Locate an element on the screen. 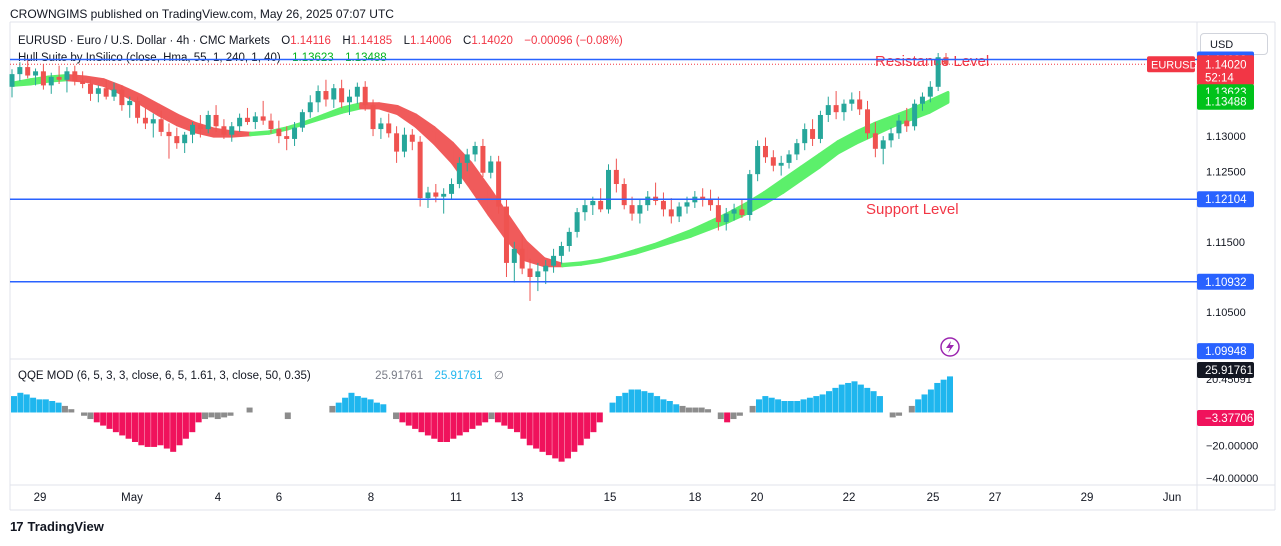 This screenshot has height=546, width=1281. currency-button: USD is located at coordinates (1234, 44).